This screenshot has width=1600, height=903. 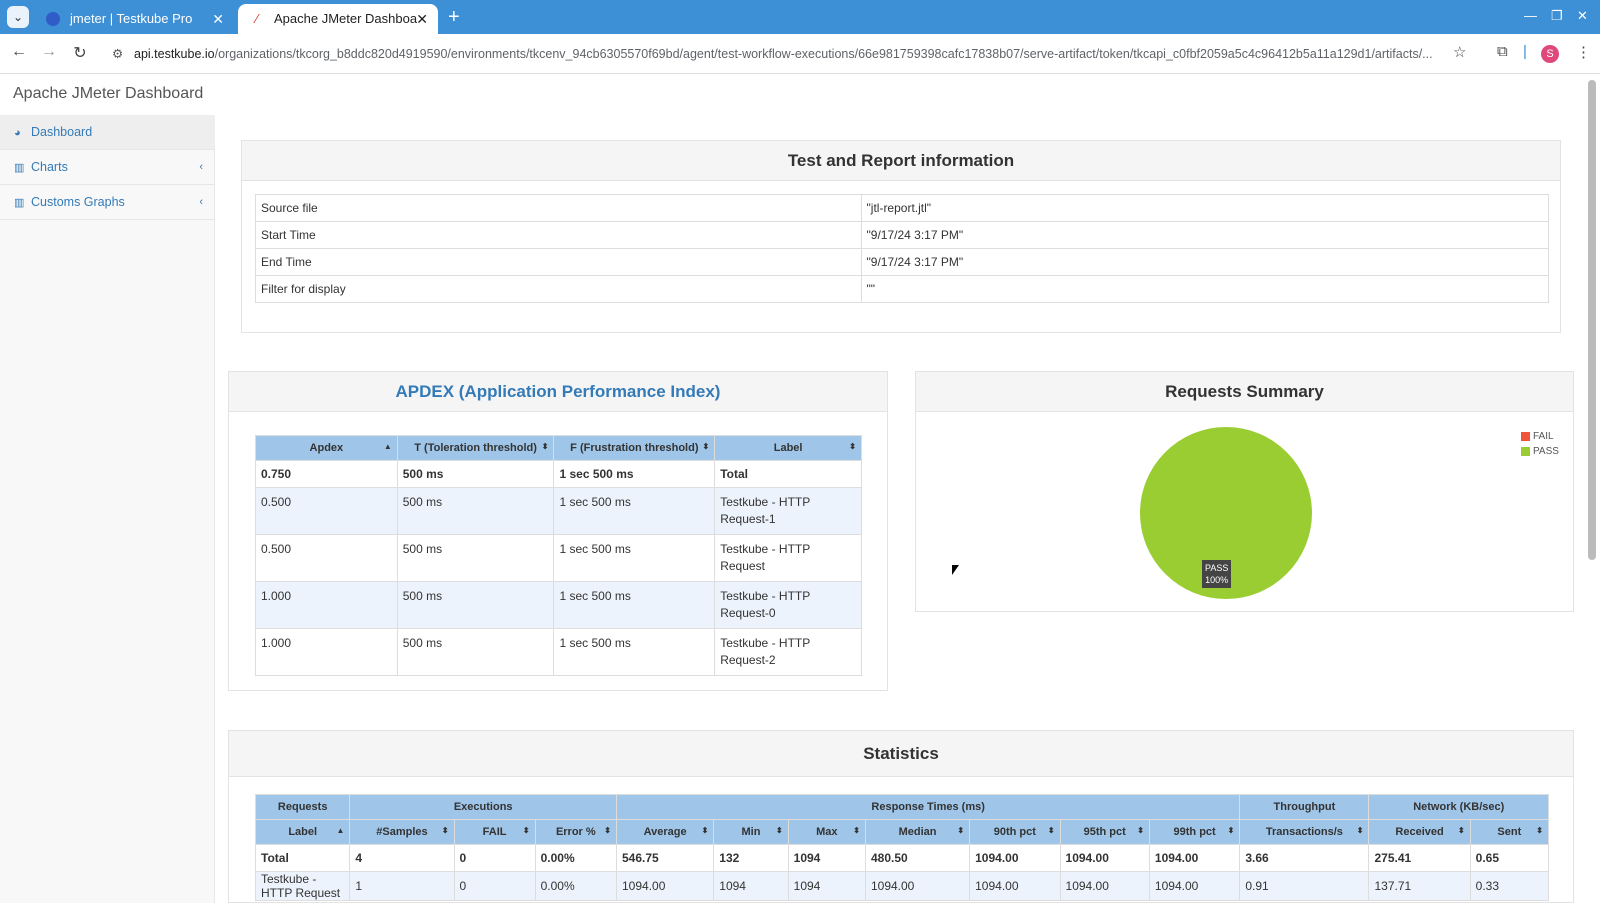 What do you see at coordinates (1205, 289) in the screenshot?
I see `info-value: ""` at bounding box center [1205, 289].